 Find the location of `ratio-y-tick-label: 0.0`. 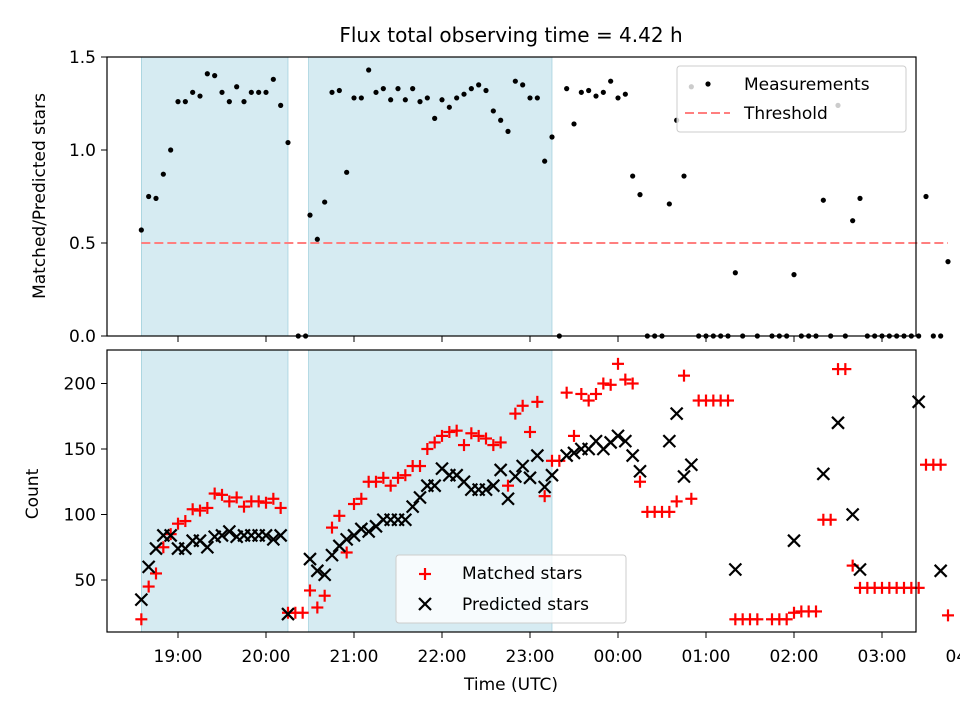

ratio-y-tick-label: 0.0 is located at coordinates (82, 337).